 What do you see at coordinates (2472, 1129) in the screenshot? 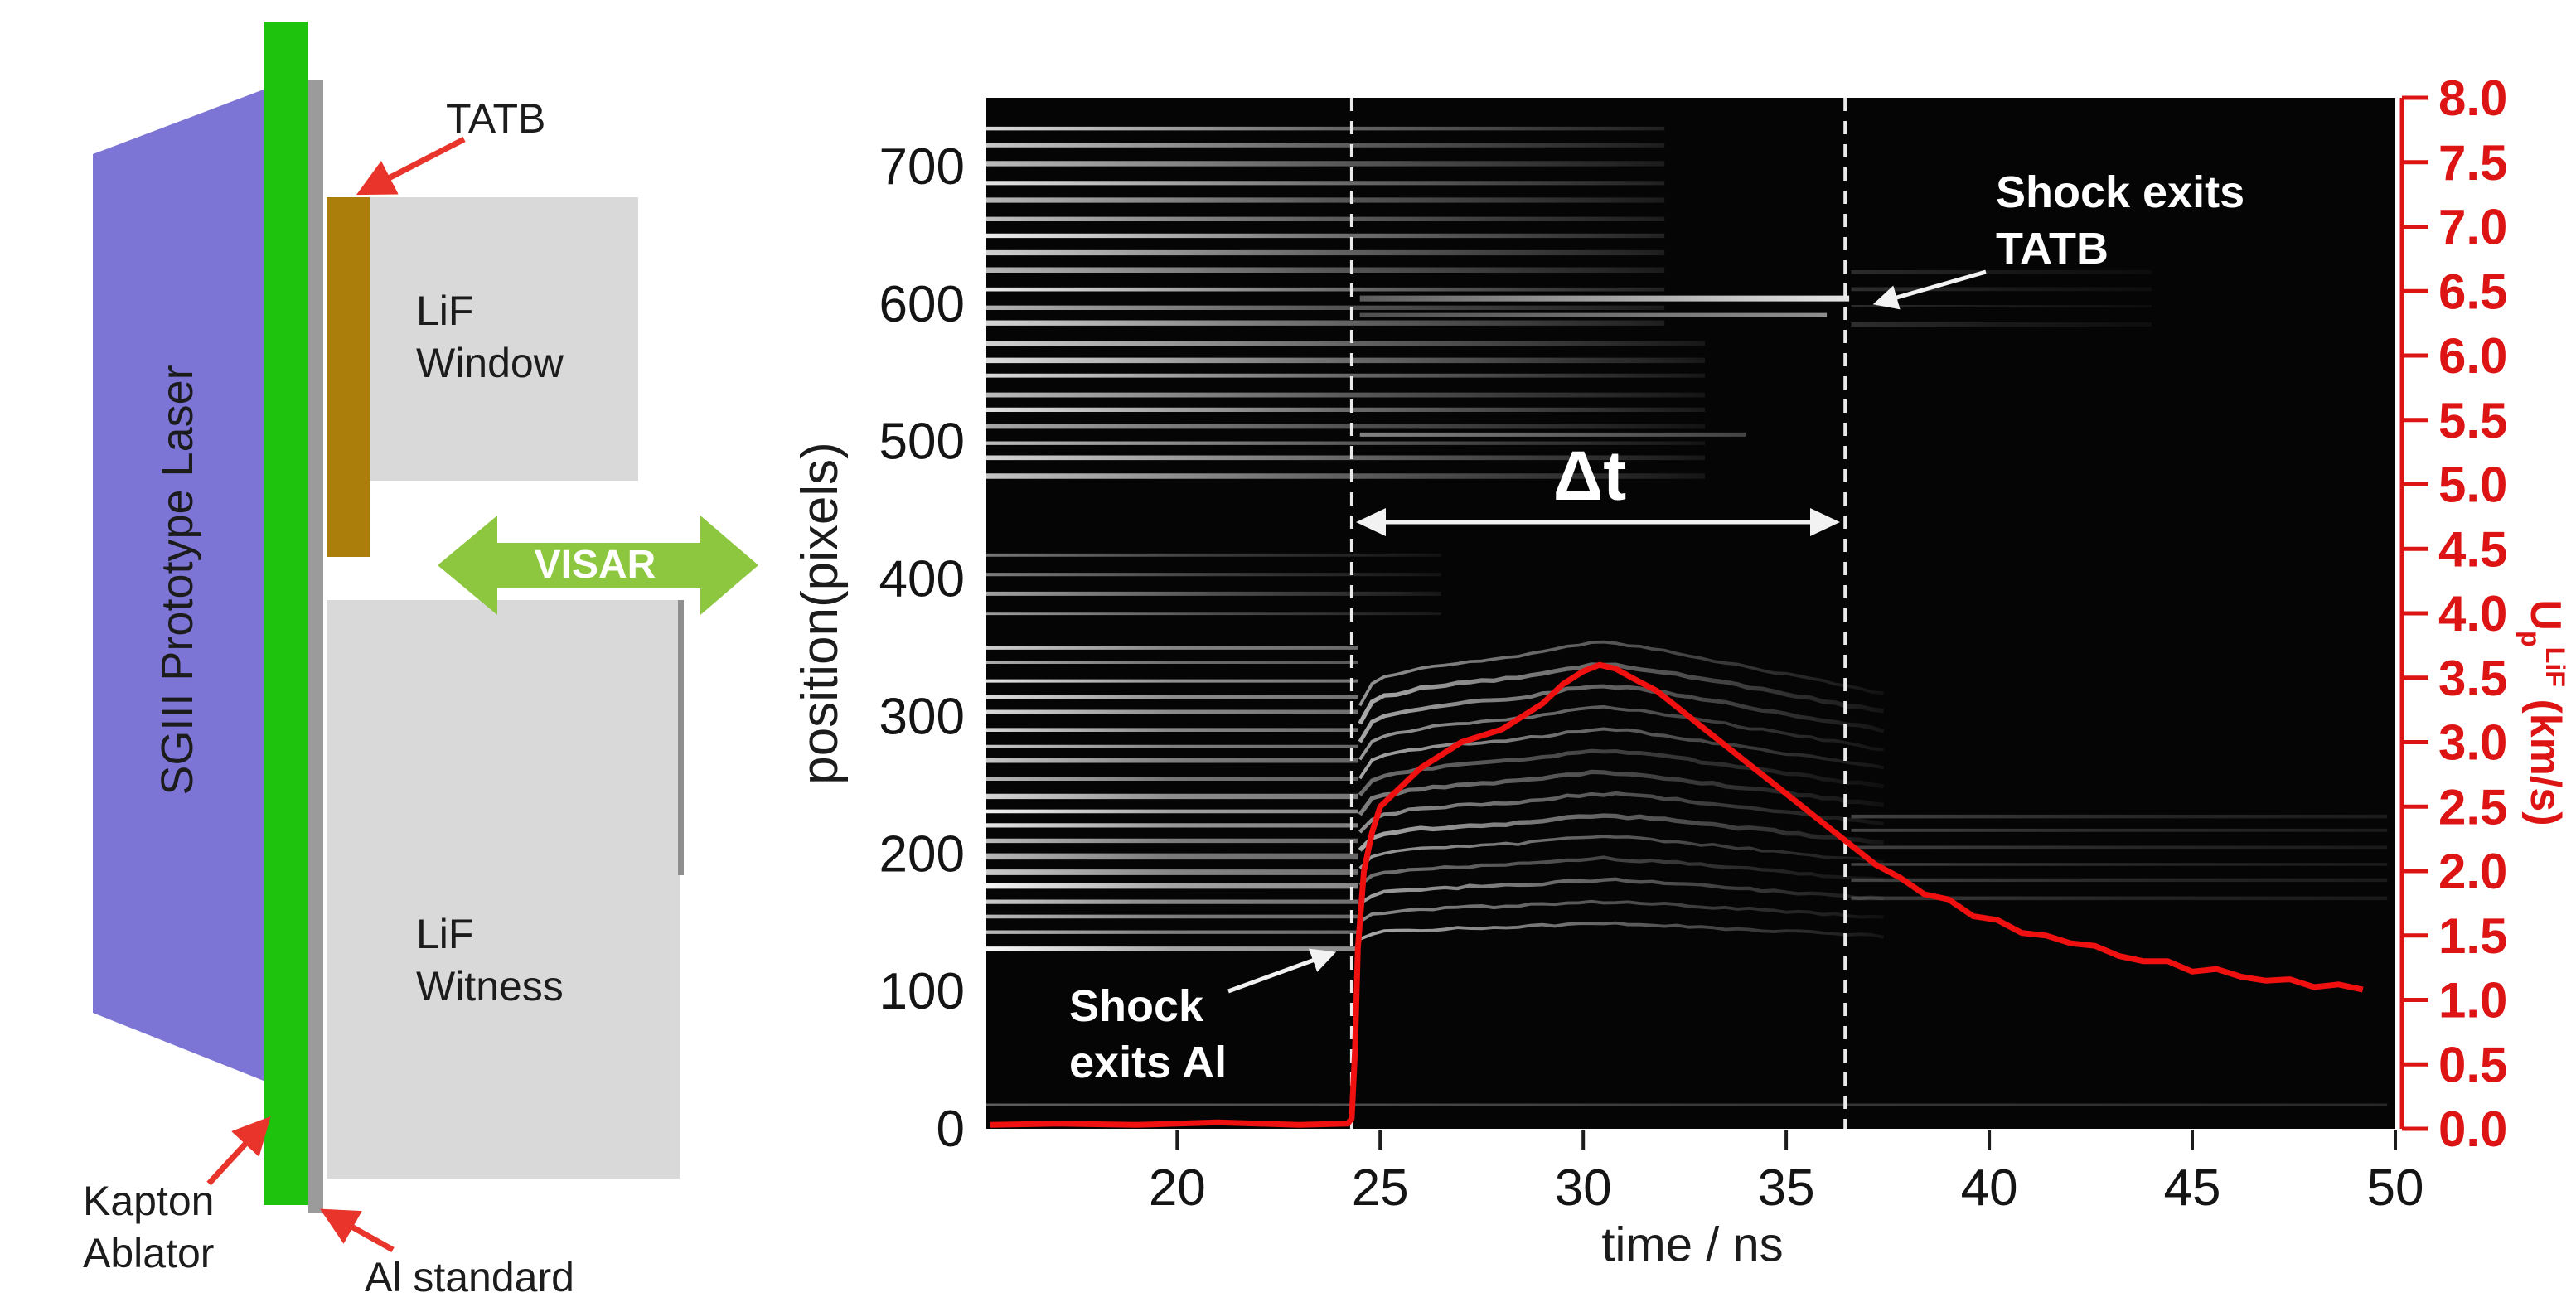
I see `y-tick-label-right: 0.0` at bounding box center [2472, 1129].